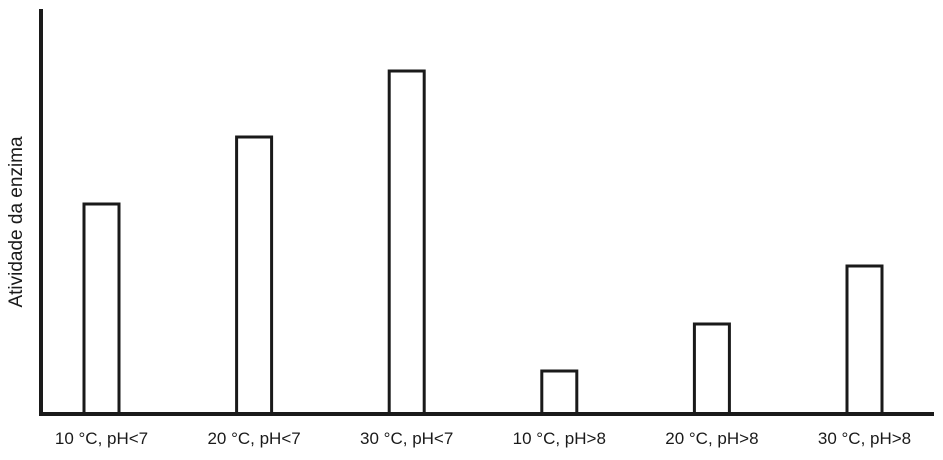  I want to click on x-tick-label-5: 20 °C, pH>8, so click(711, 438).